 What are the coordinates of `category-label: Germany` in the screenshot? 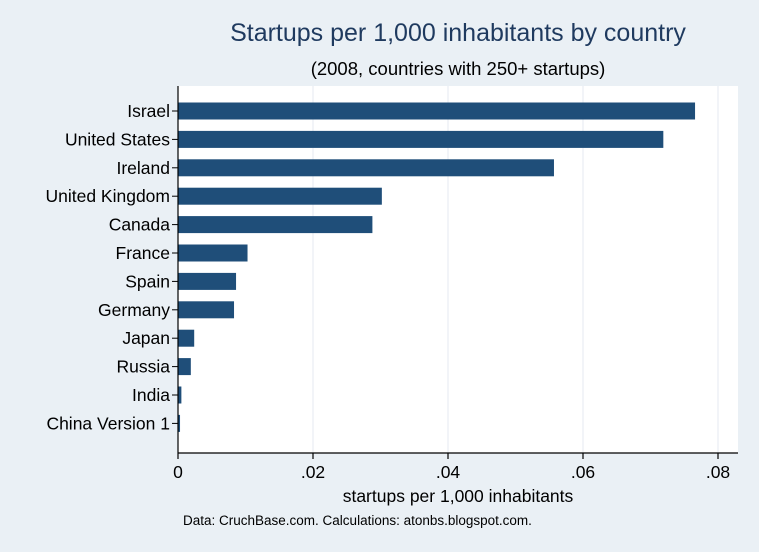 It's located at (134, 310).